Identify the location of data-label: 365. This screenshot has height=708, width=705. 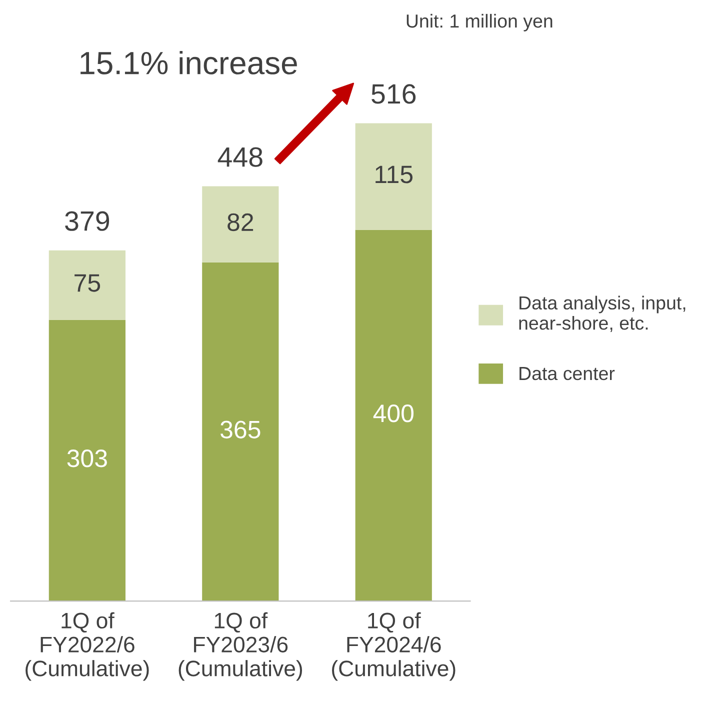
(240, 429).